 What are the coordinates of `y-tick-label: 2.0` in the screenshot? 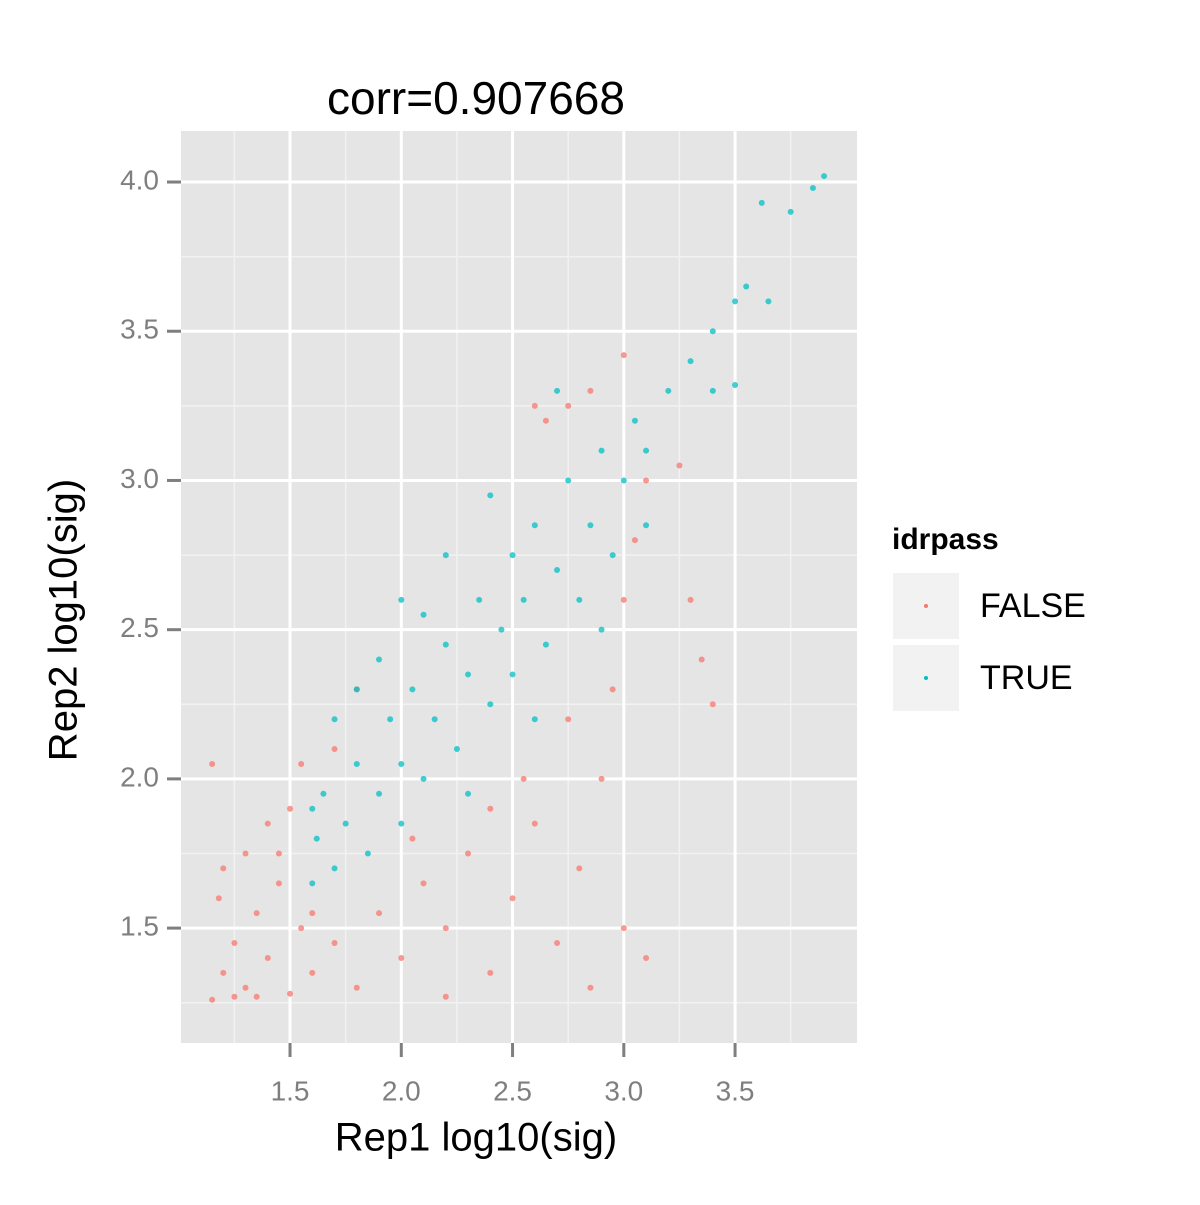 It's located at (139, 776).